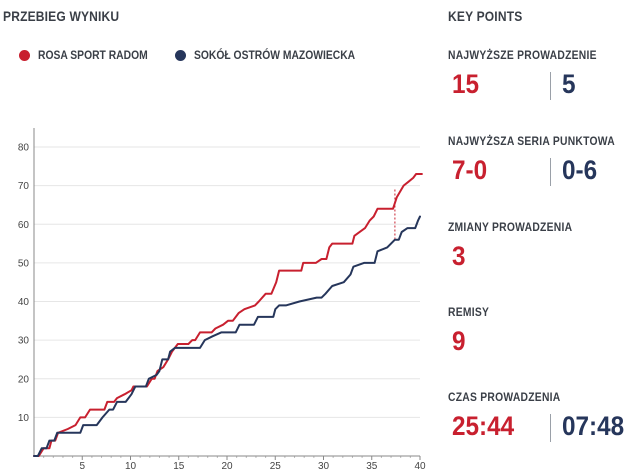 The image size is (640, 476). Describe the element at coordinates (24, 186) in the screenshot. I see `y-tick-label: 70` at that location.